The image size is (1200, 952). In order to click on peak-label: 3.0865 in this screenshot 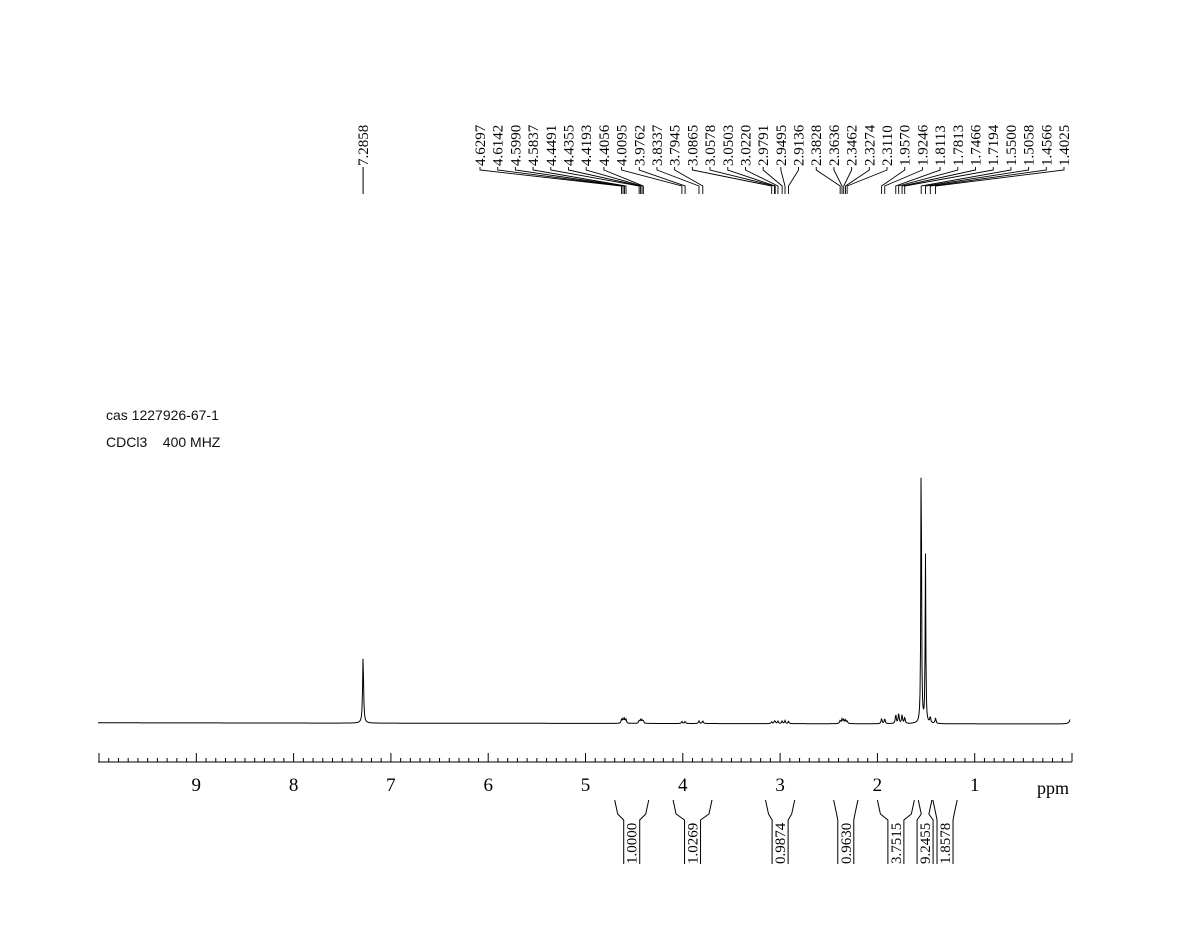, I will do `click(693, 145)`.